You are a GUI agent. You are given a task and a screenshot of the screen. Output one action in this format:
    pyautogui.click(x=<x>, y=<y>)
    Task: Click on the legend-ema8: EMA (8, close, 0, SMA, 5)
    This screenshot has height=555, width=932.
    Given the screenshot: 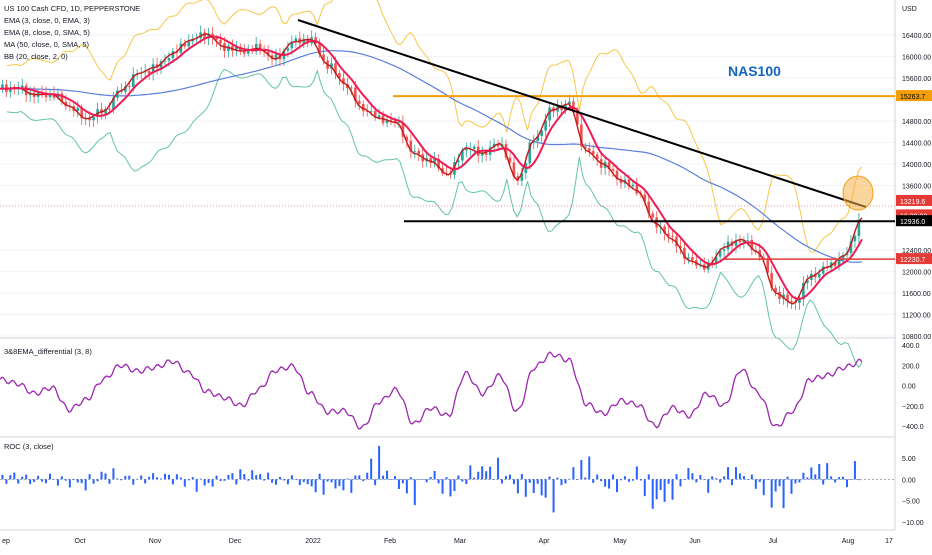 What is the action you would take?
    pyautogui.click(x=47, y=32)
    